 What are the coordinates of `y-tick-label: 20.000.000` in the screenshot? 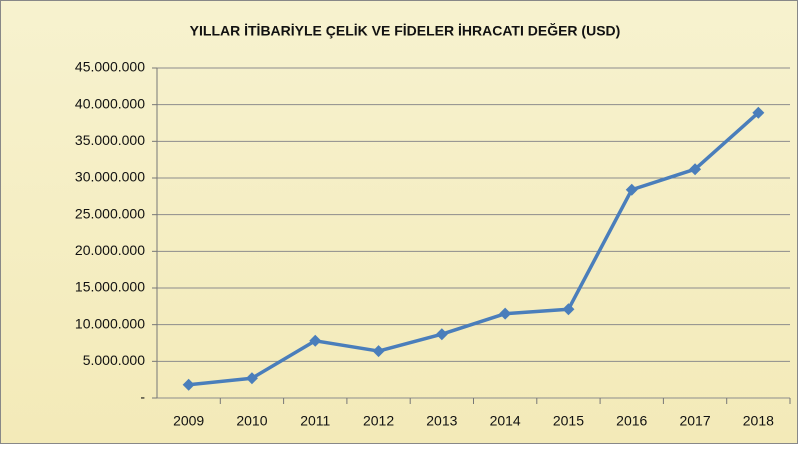 It's located at (110, 250).